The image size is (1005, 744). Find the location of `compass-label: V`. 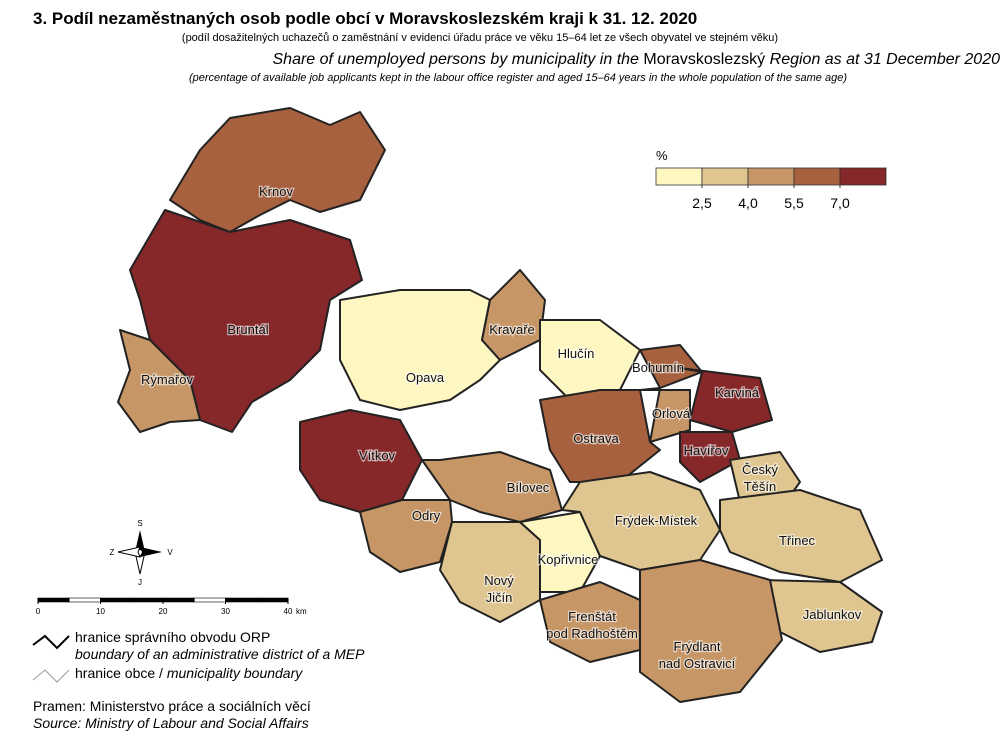

compass-label: V is located at coordinates (170, 552).